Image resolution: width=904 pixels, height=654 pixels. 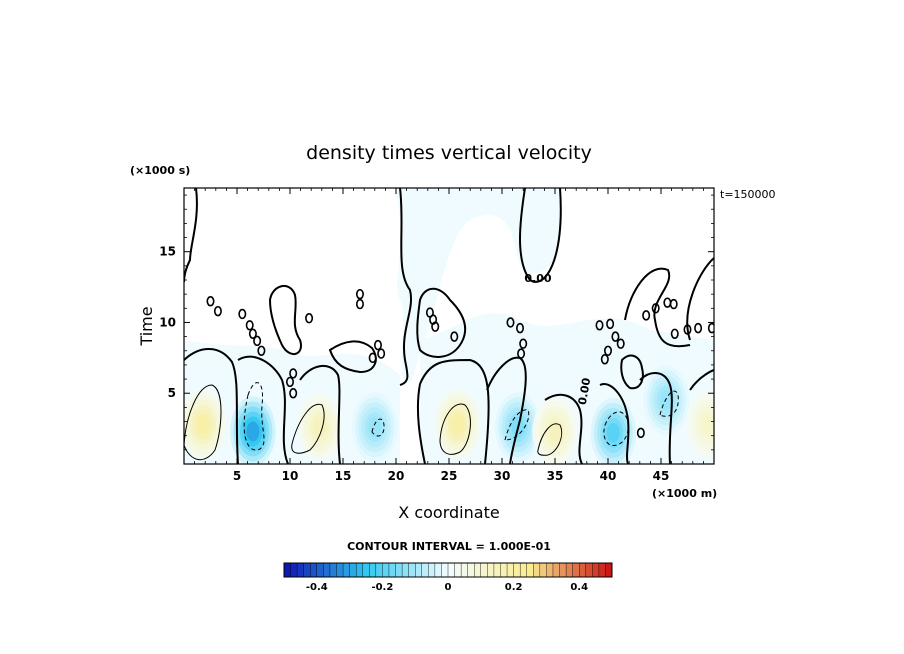 I want to click on blob-group, so click(x=449, y=414).